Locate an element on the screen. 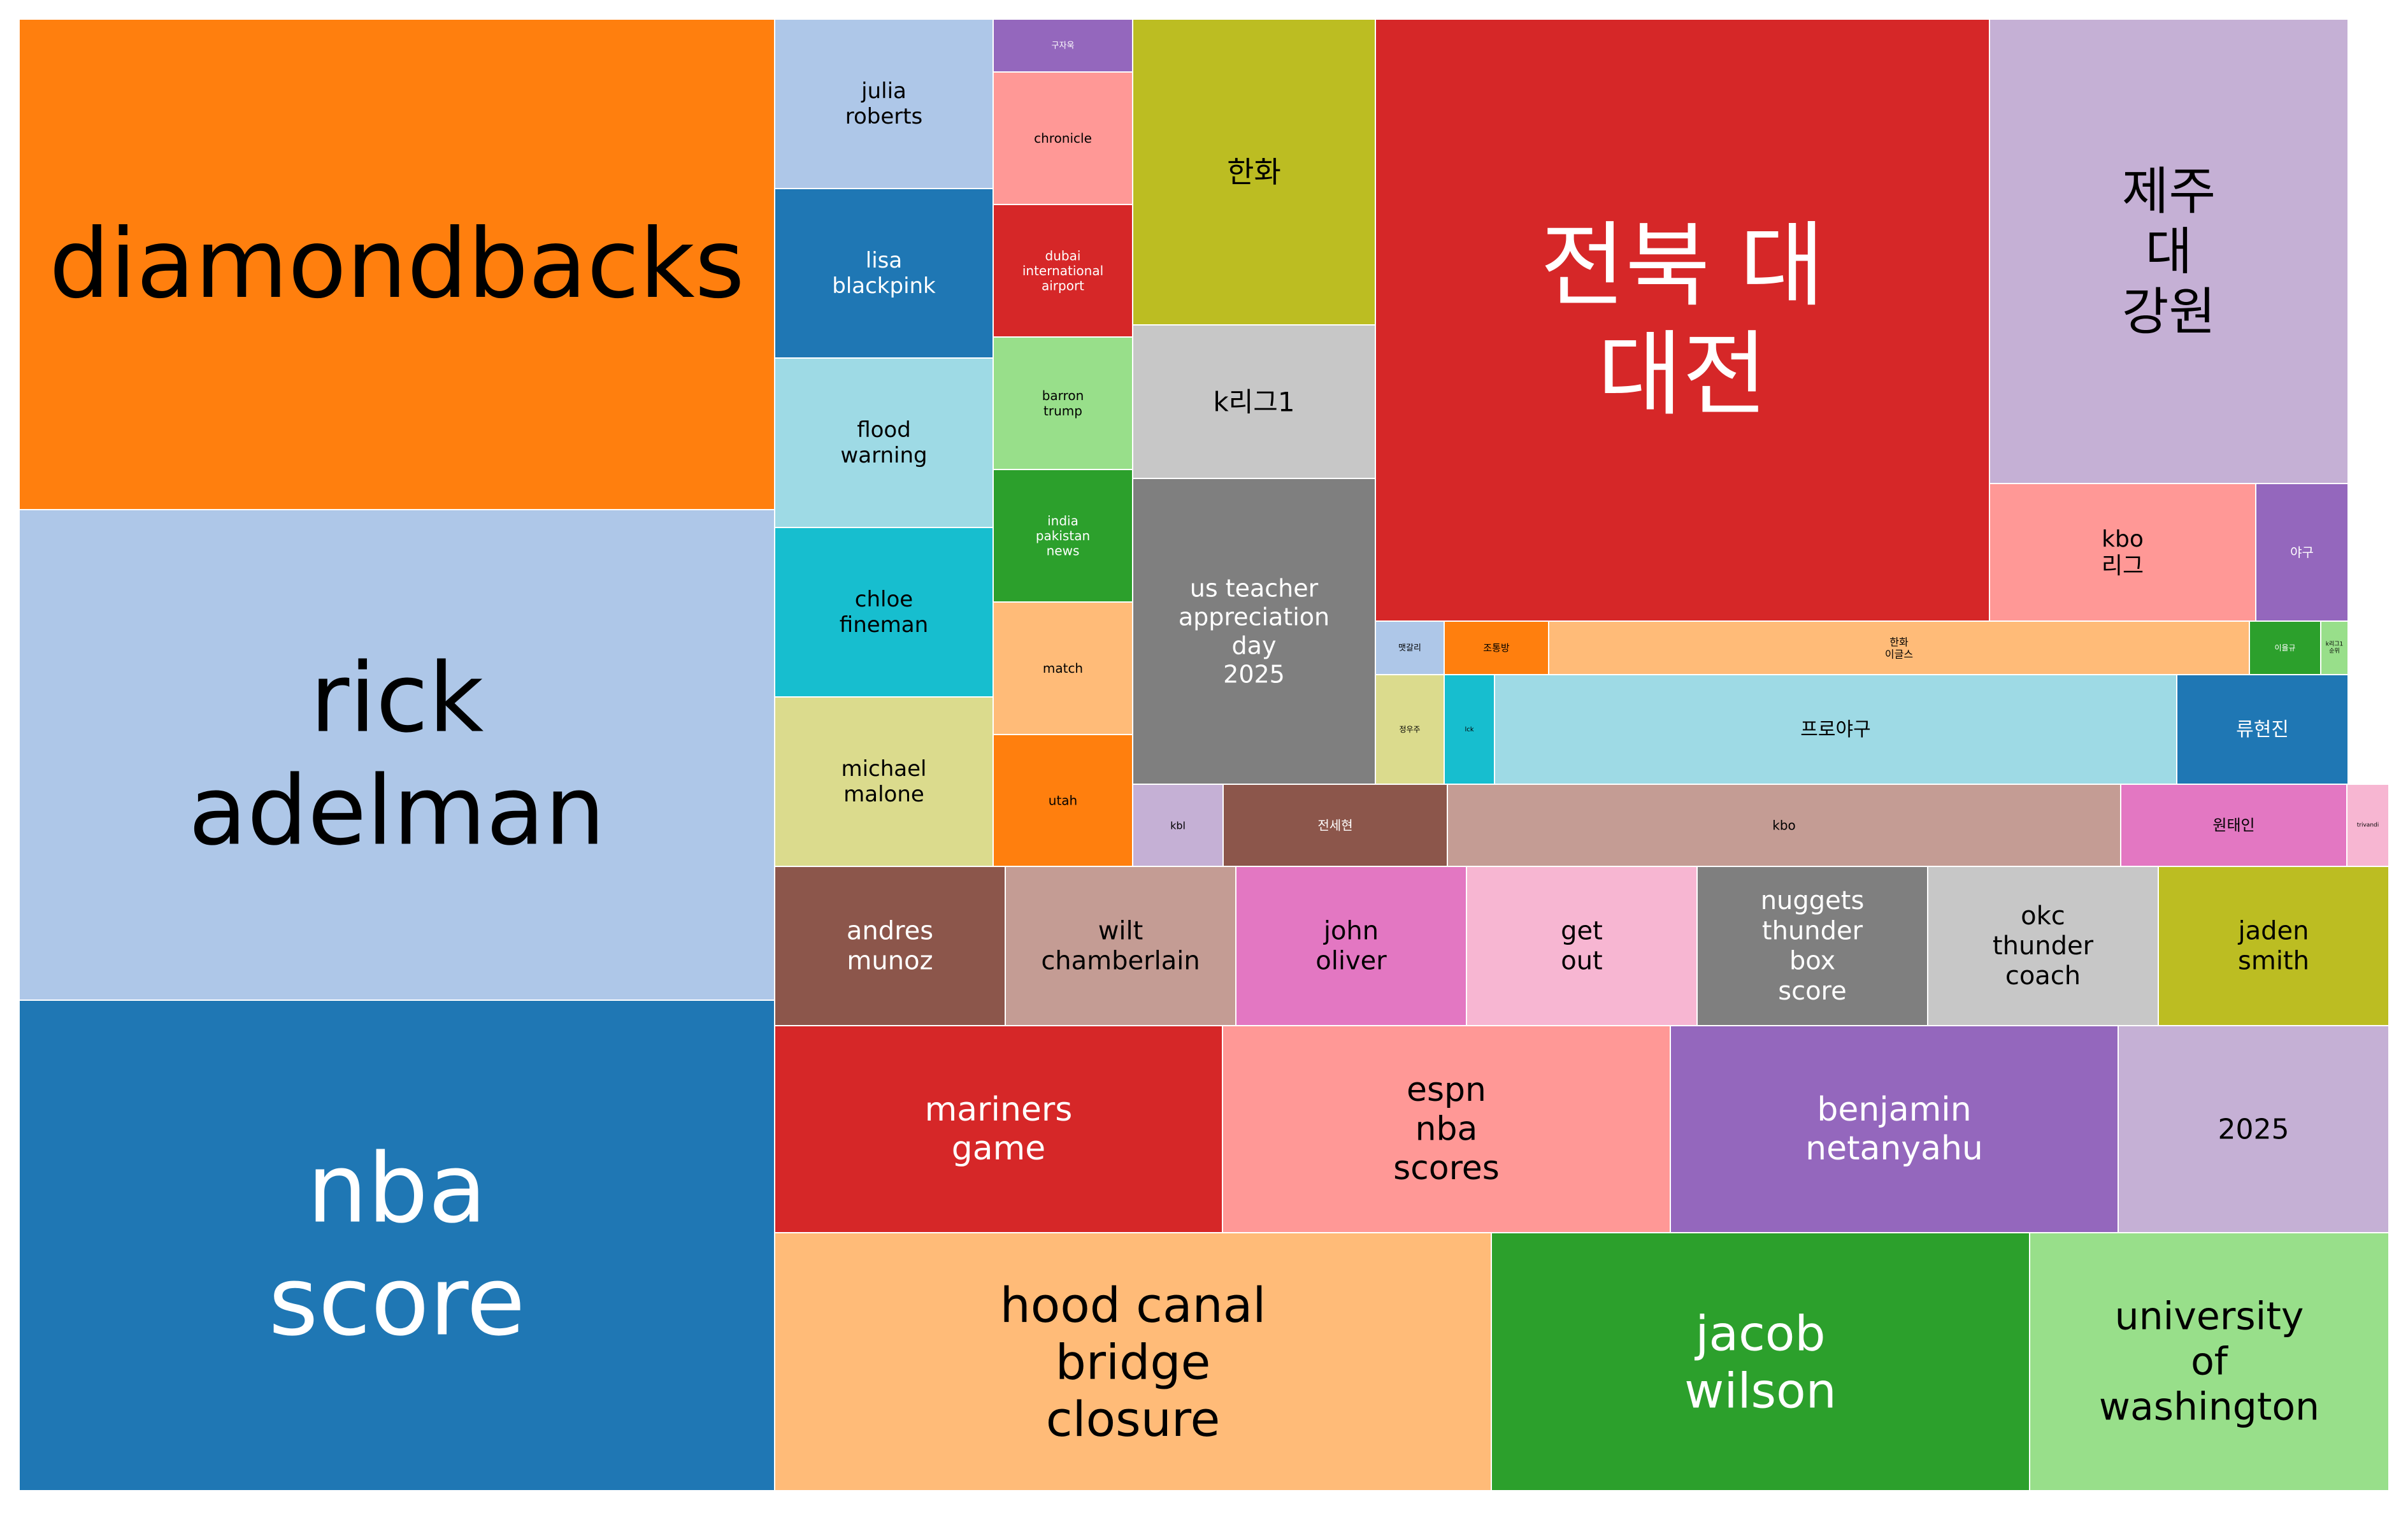  treemap-tile-label: dubai international airport is located at coordinates (1062, 270).